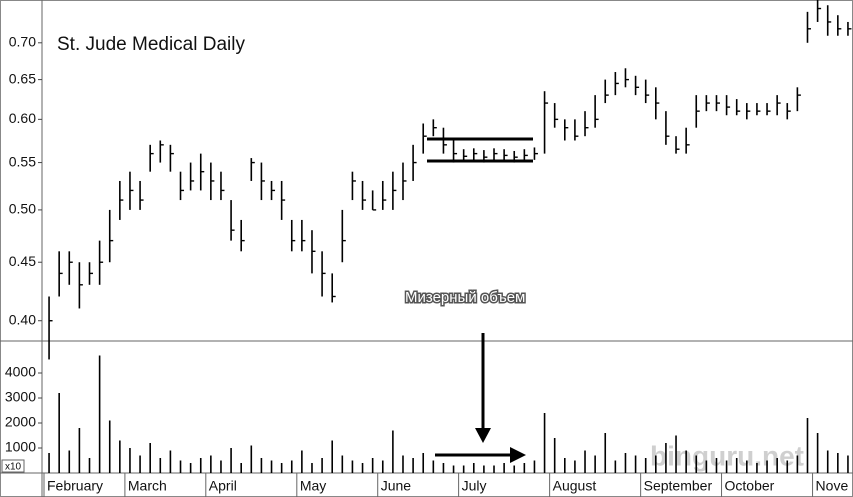 This screenshot has width=853, height=497. What do you see at coordinates (575, 486) in the screenshot?
I see `x-tick-label: August` at bounding box center [575, 486].